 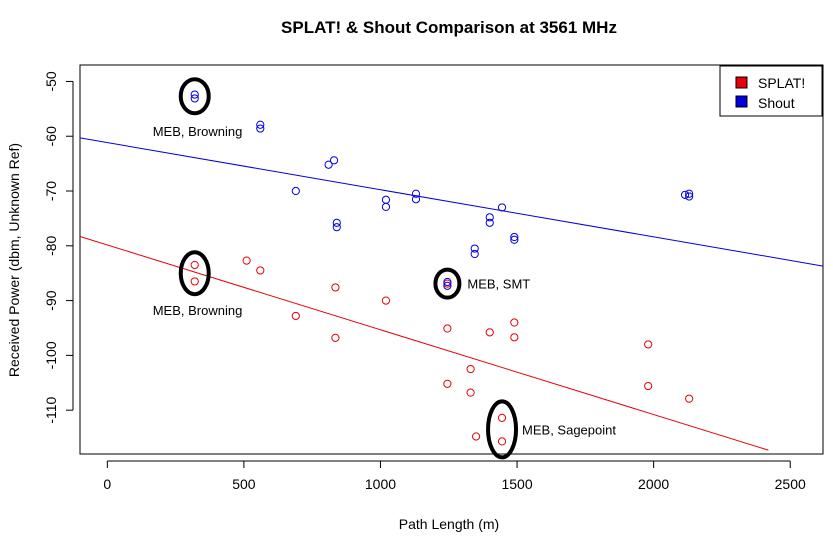 What do you see at coordinates (790, 484) in the screenshot?
I see `x-tick-label: 2500` at bounding box center [790, 484].